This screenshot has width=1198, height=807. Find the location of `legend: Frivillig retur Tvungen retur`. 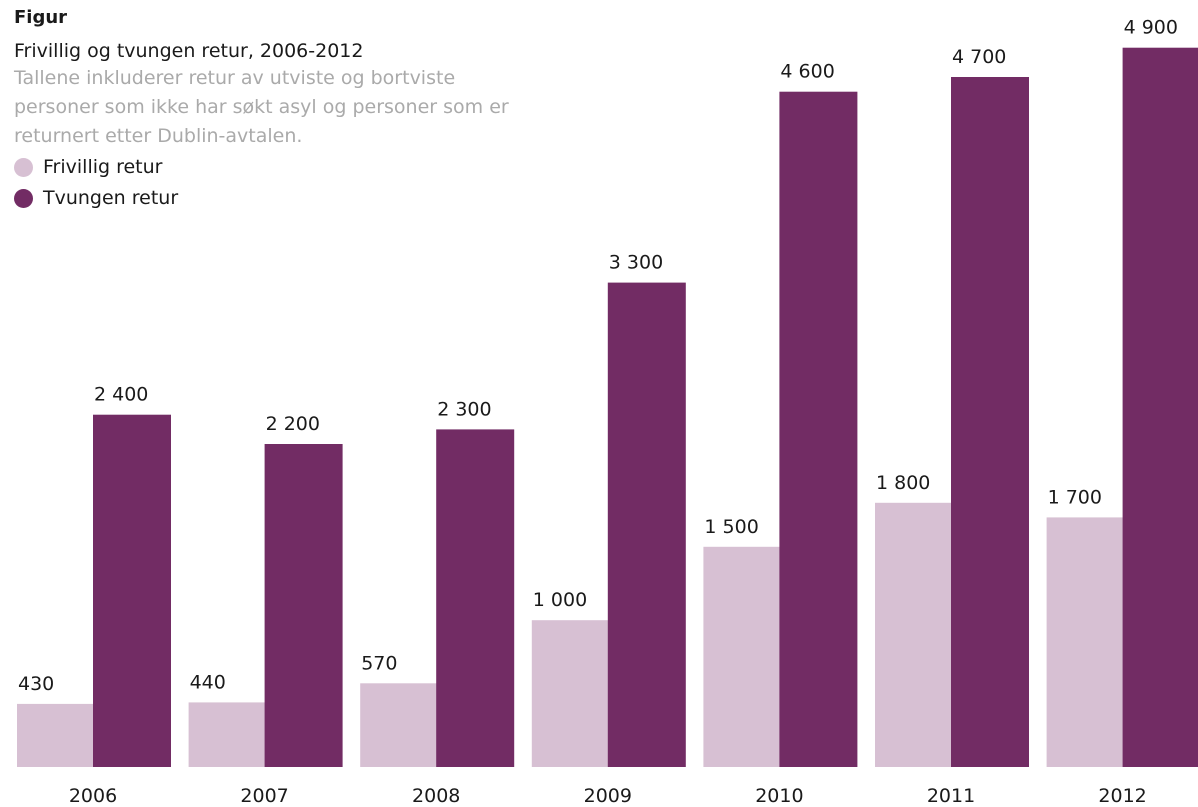

legend: Frivillig retur Tvungen retur is located at coordinates (264, 183).